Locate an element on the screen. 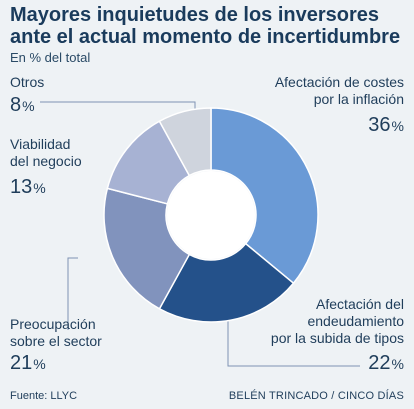  label-endeudamiento-line2: endeudamiento is located at coordinates (355, 321).